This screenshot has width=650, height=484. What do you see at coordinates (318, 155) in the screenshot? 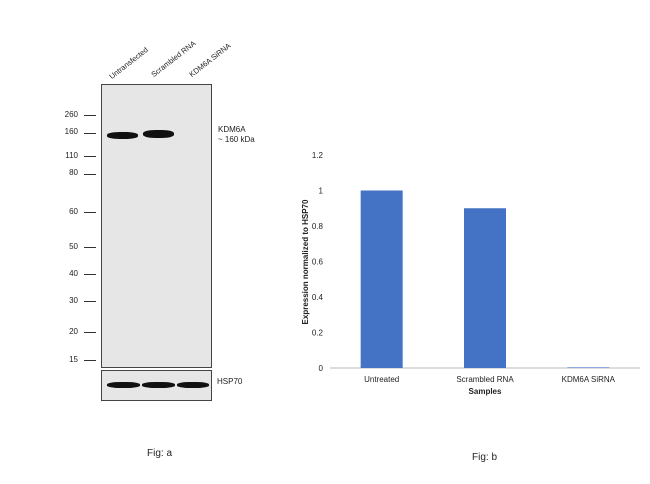
I see `y-tick-label: 1.2` at bounding box center [318, 155].